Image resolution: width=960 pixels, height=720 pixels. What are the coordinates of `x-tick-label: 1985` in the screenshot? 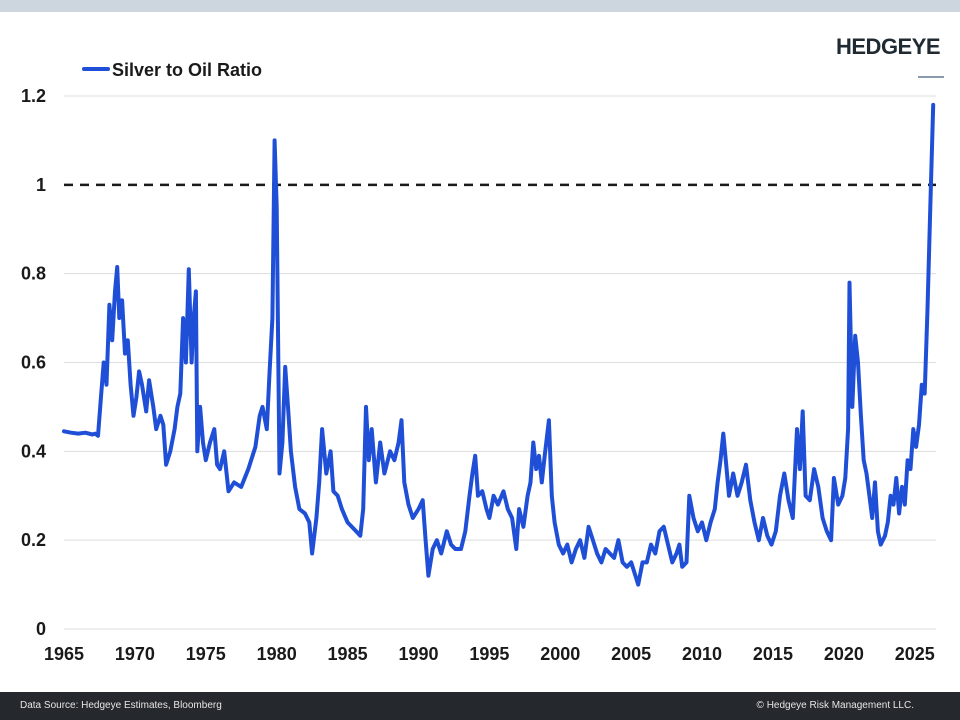 It's located at (348, 654).